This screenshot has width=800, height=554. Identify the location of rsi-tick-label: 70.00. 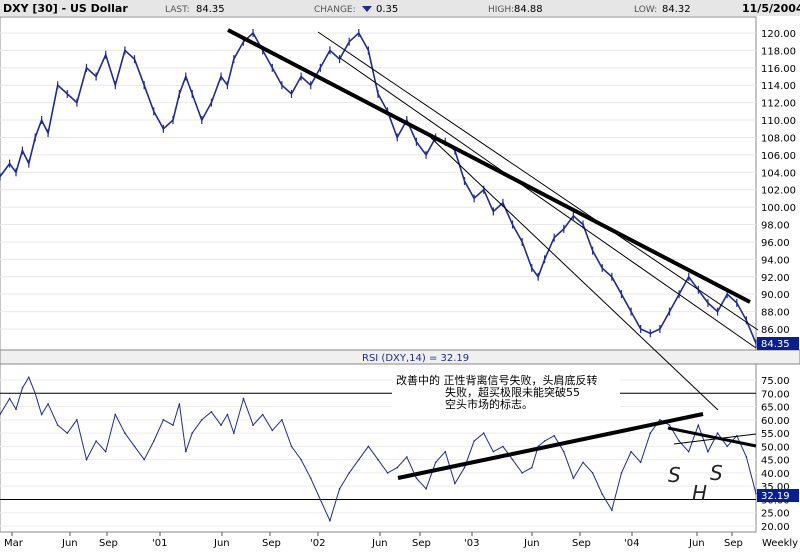
(775, 394).